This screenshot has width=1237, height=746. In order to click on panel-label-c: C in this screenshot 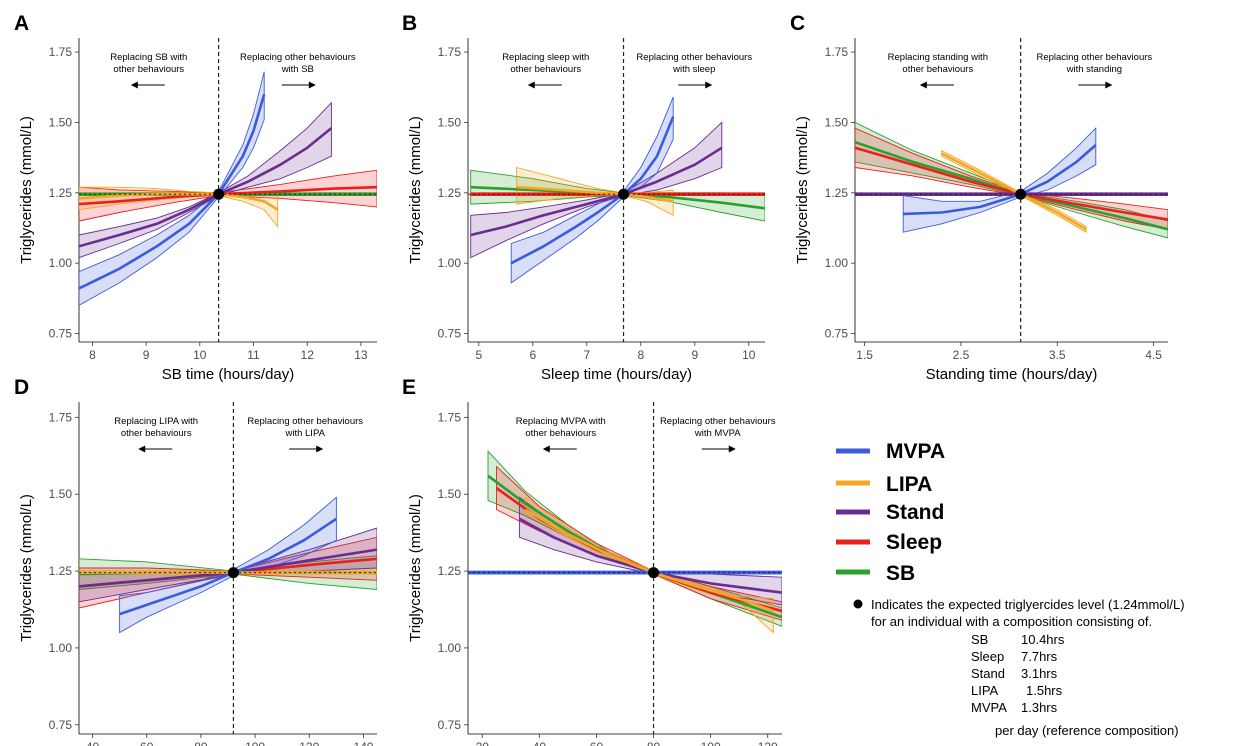, I will do `click(797, 23)`.